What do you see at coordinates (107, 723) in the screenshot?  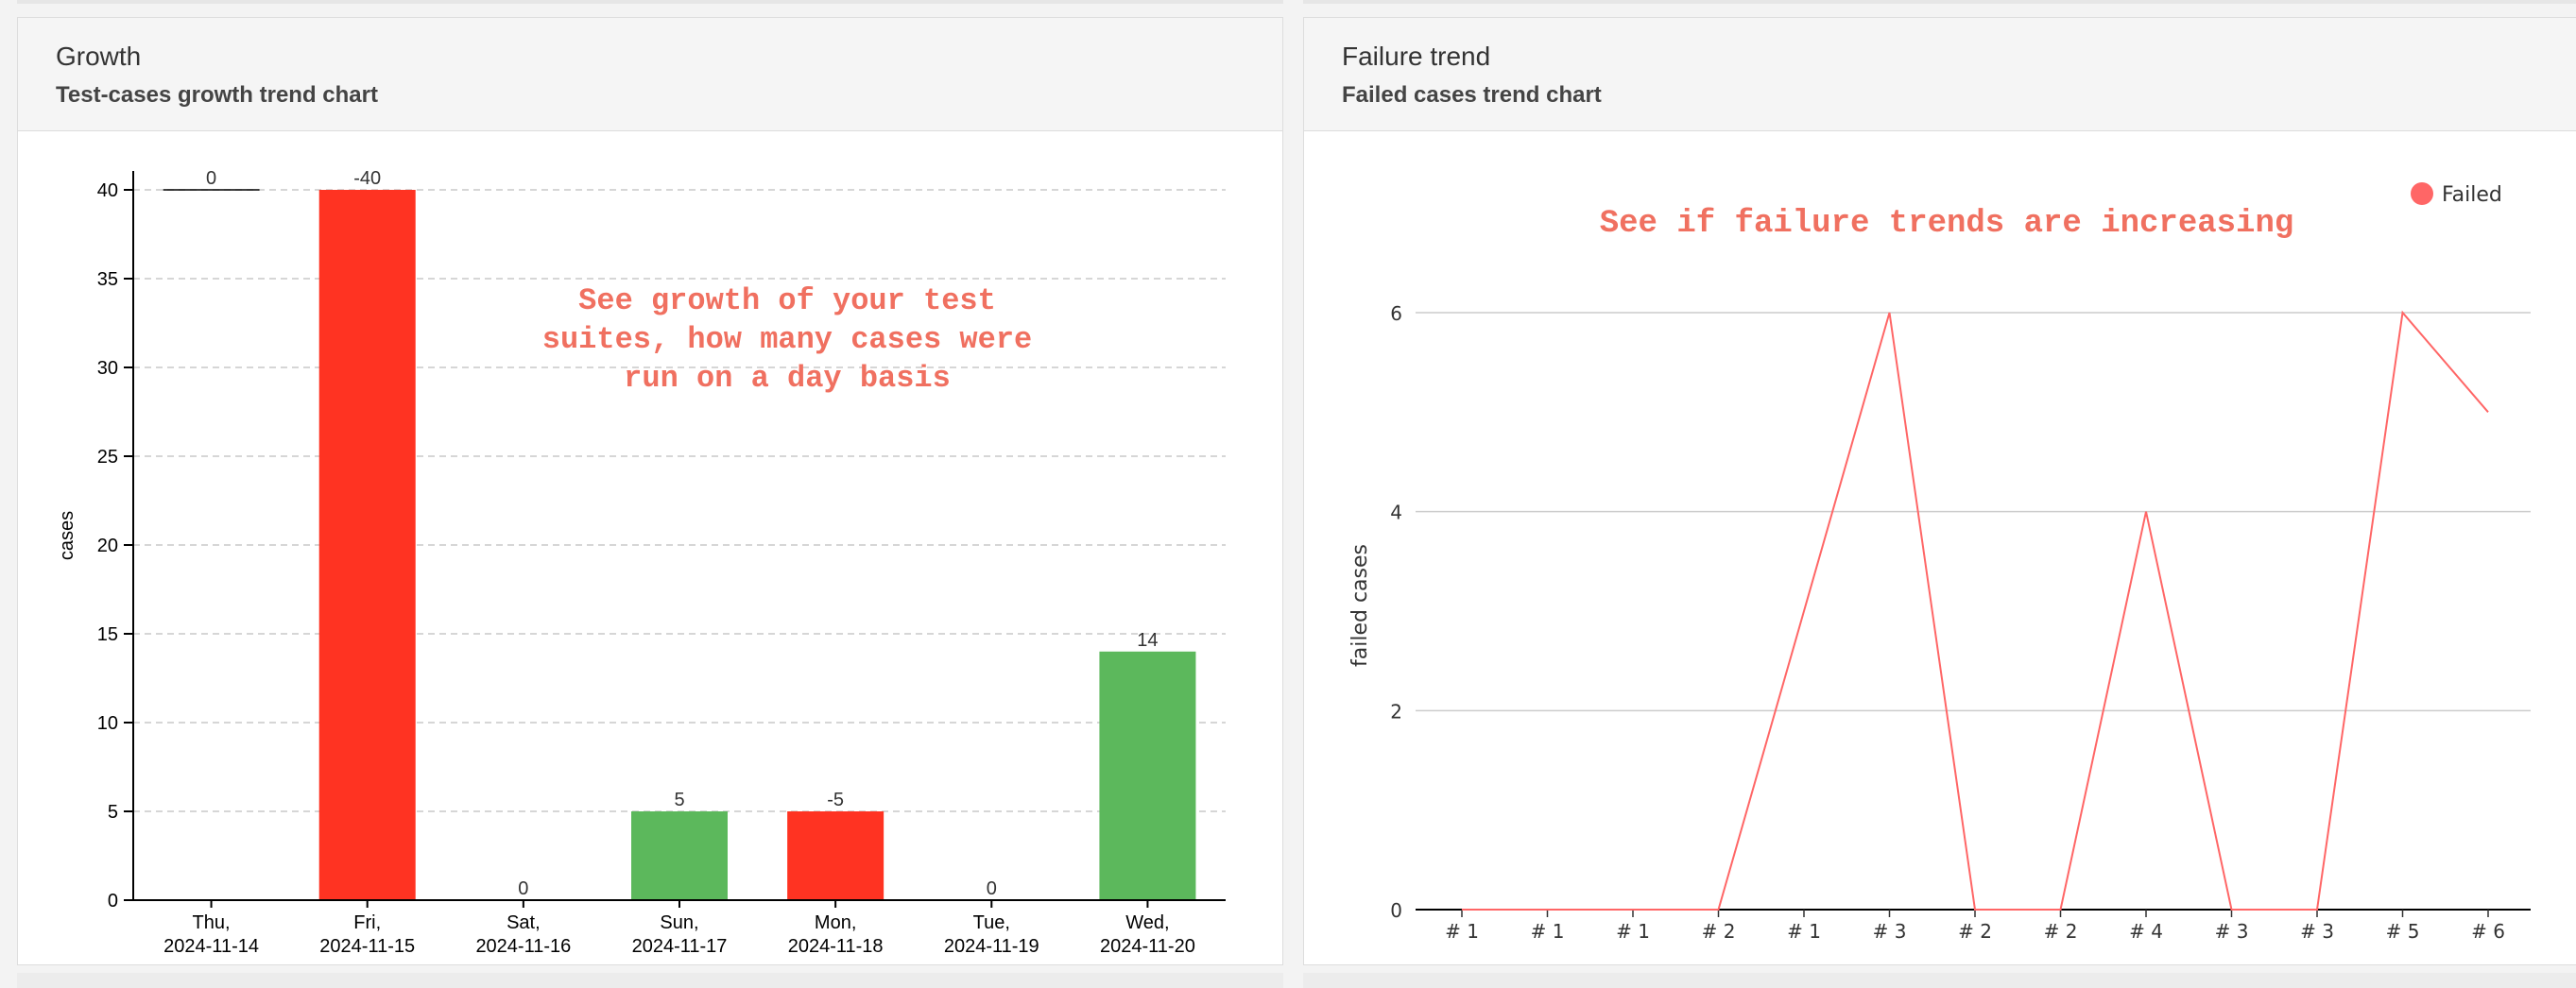 I see `growth-y-tick-label: 10` at bounding box center [107, 723].